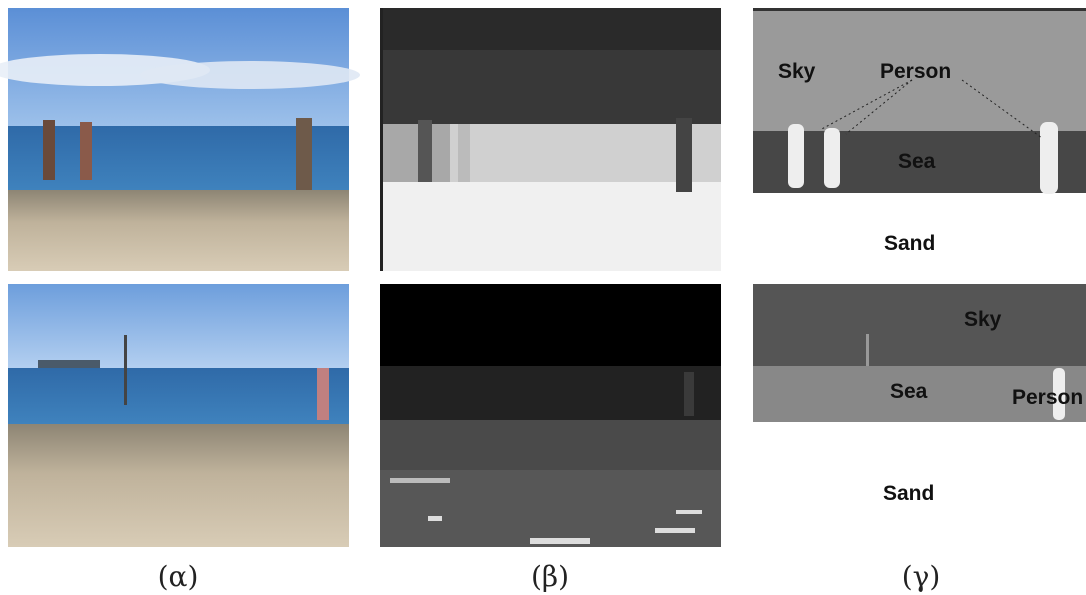 This screenshot has width=1086, height=595. Describe the element at coordinates (919, 139) in the screenshot. I see `segmentation-top: Sky Person Sea Sand` at that location.